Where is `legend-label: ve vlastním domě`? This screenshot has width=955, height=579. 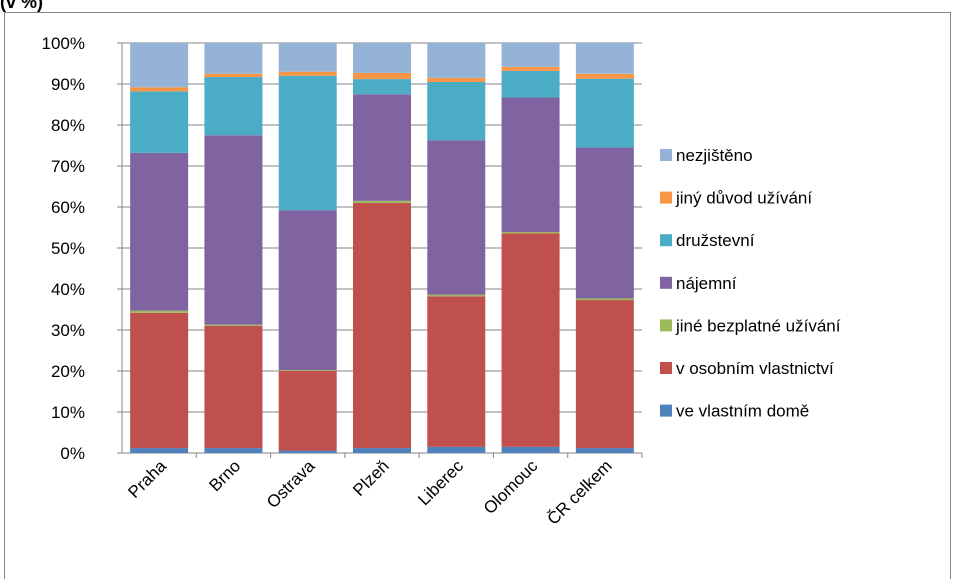
legend-label: ve vlastním domě is located at coordinates (742, 411).